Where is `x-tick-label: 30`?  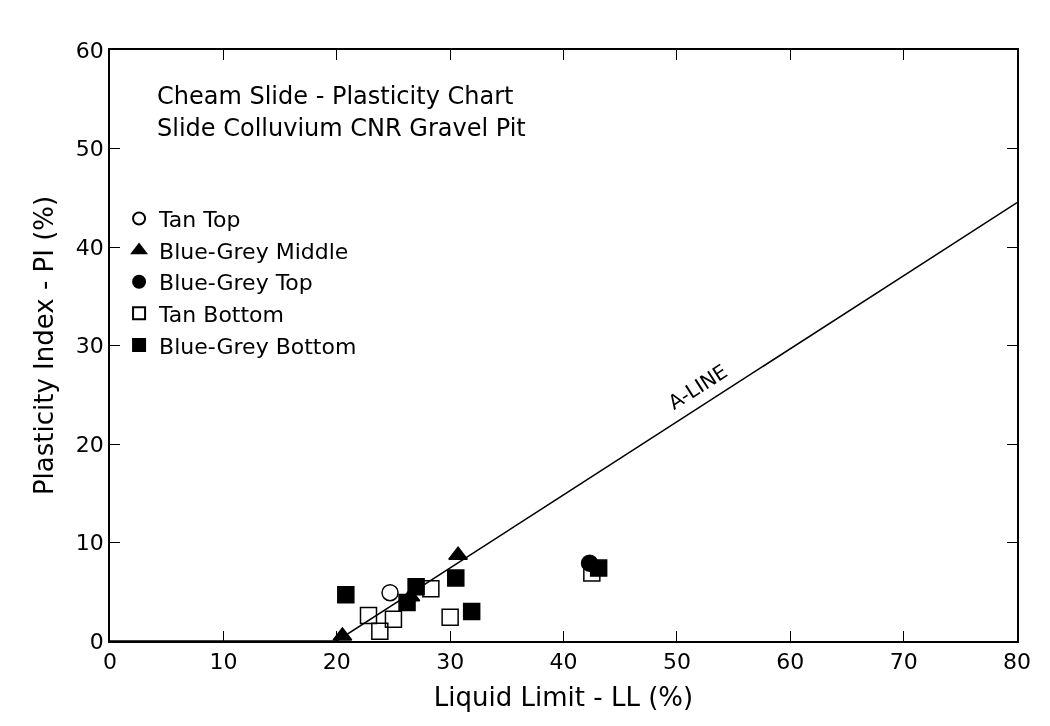 x-tick-label: 30 is located at coordinates (450, 662).